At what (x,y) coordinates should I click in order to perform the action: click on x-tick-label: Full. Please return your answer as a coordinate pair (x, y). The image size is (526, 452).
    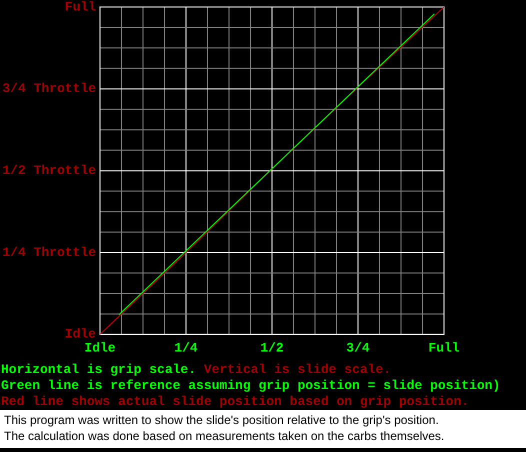
    Looking at the image, I should click on (444, 348).